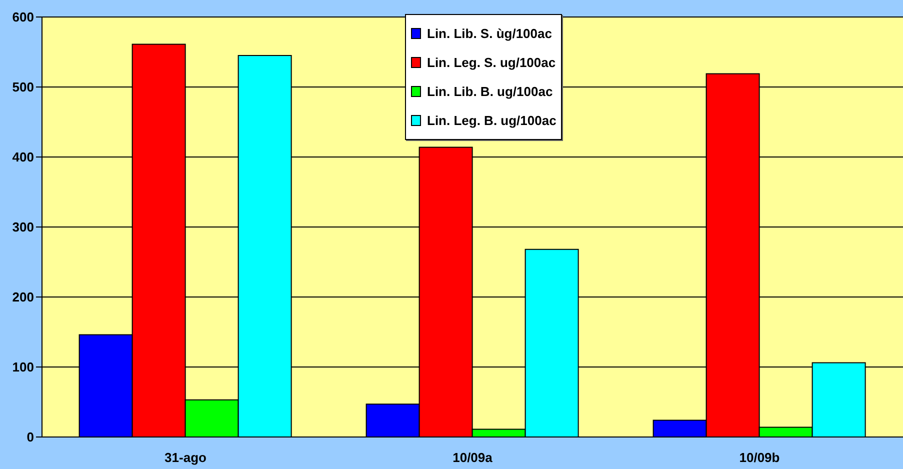 Image resolution: width=903 pixels, height=469 pixels. I want to click on x-tick-label: 10/09b, so click(759, 458).